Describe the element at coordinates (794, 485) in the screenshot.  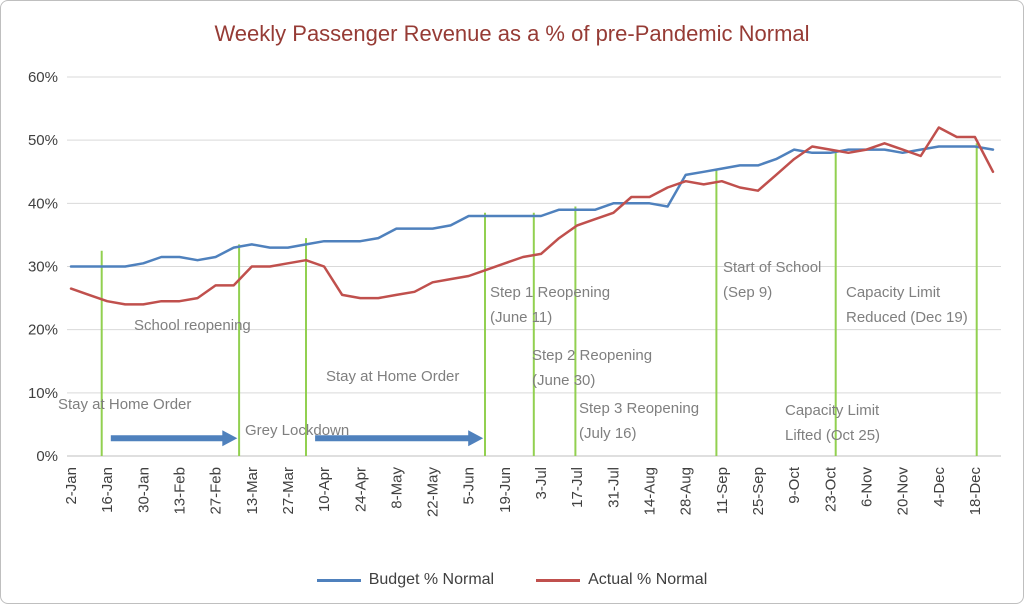
I see `x-tick-label: 9-Oct` at that location.